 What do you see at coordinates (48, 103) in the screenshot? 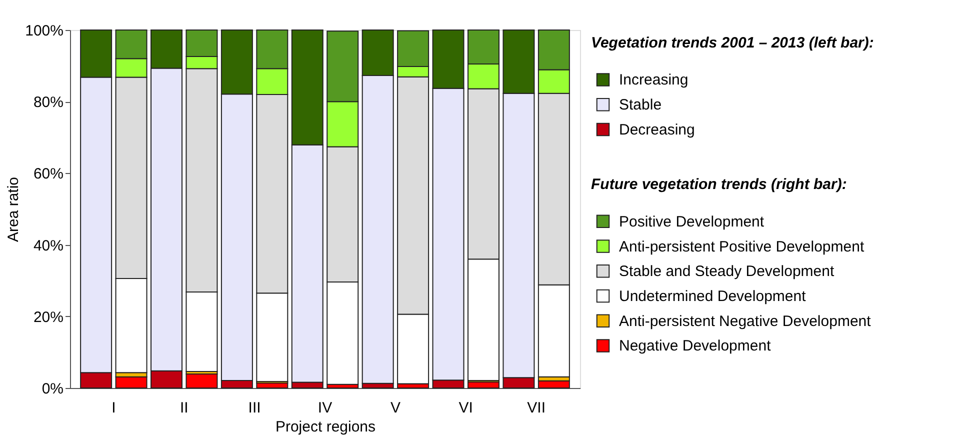
I see `y-tick-label: 80%` at bounding box center [48, 103].